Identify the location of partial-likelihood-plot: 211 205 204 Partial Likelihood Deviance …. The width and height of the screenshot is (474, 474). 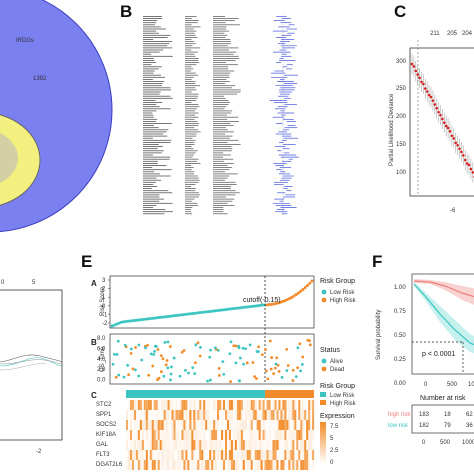
(431, 122).